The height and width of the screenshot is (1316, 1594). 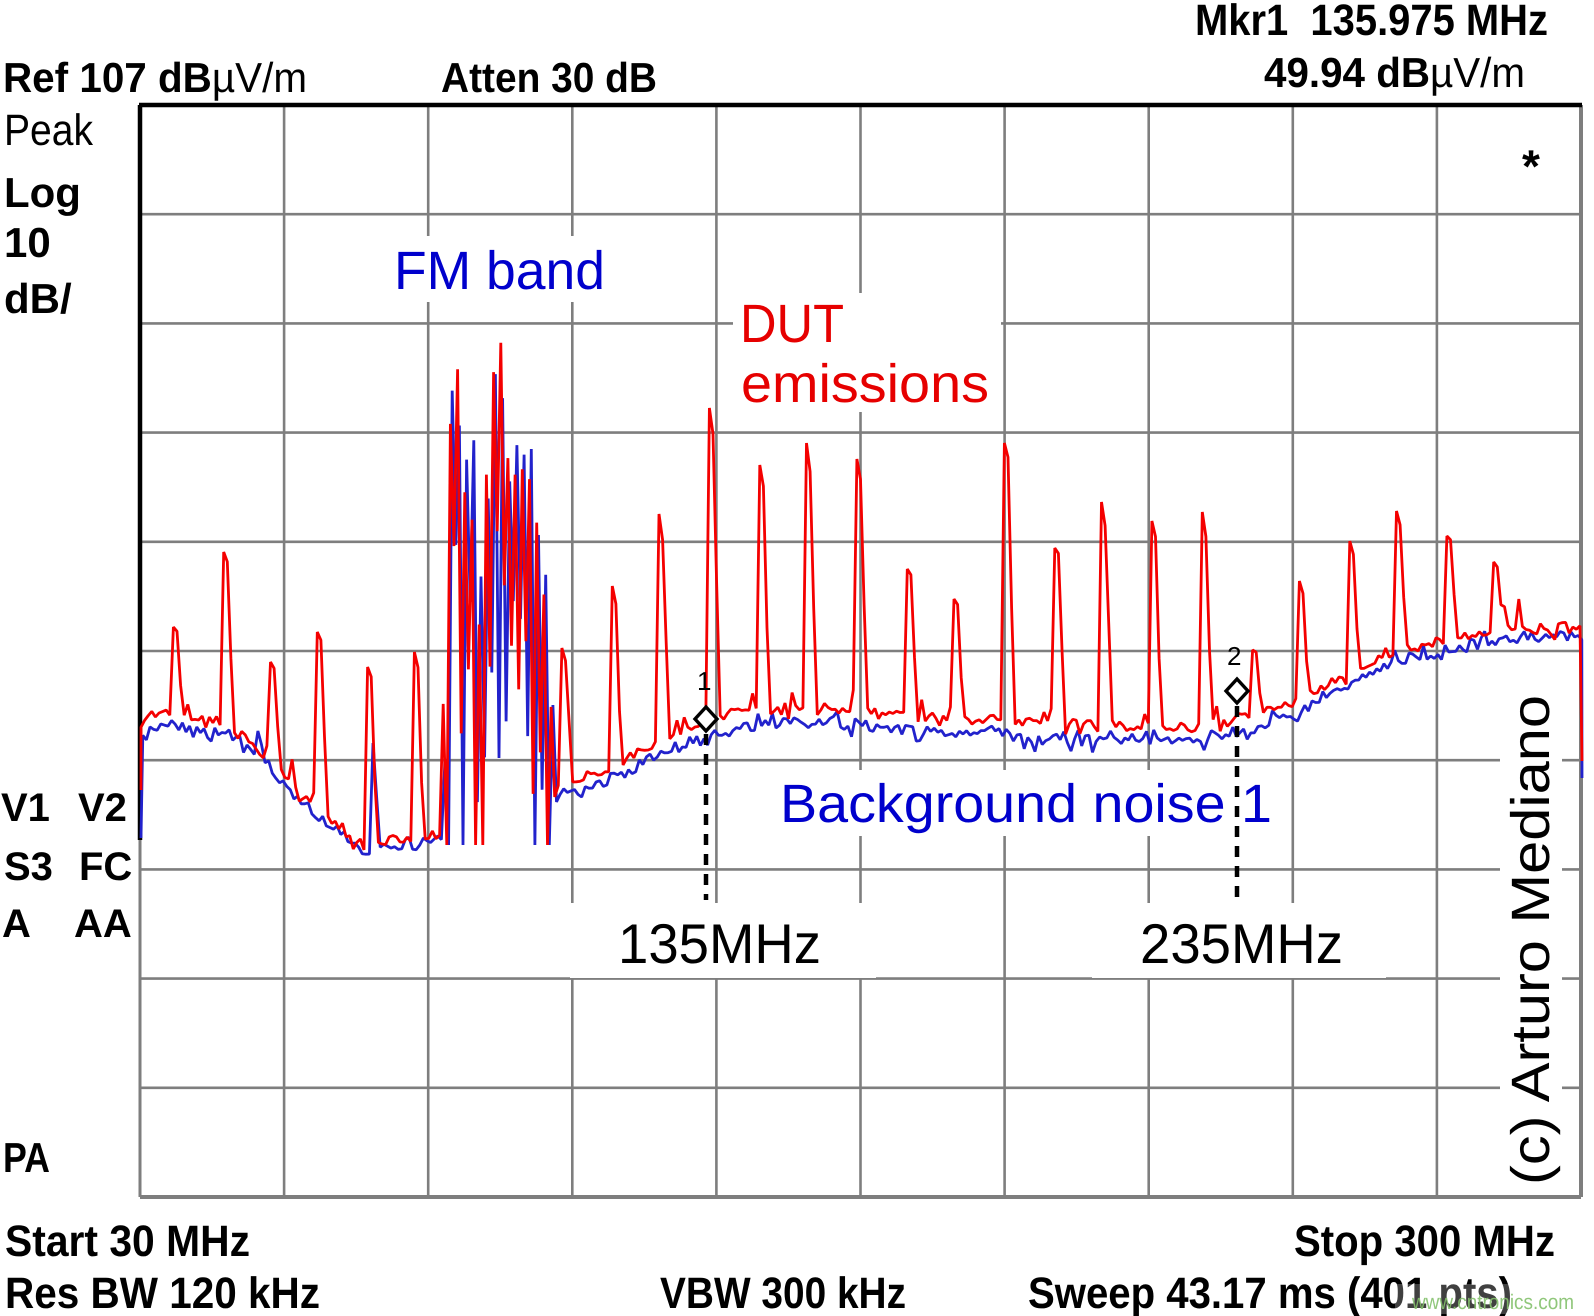 I want to click on svg-text: Log, so click(x=42, y=192).